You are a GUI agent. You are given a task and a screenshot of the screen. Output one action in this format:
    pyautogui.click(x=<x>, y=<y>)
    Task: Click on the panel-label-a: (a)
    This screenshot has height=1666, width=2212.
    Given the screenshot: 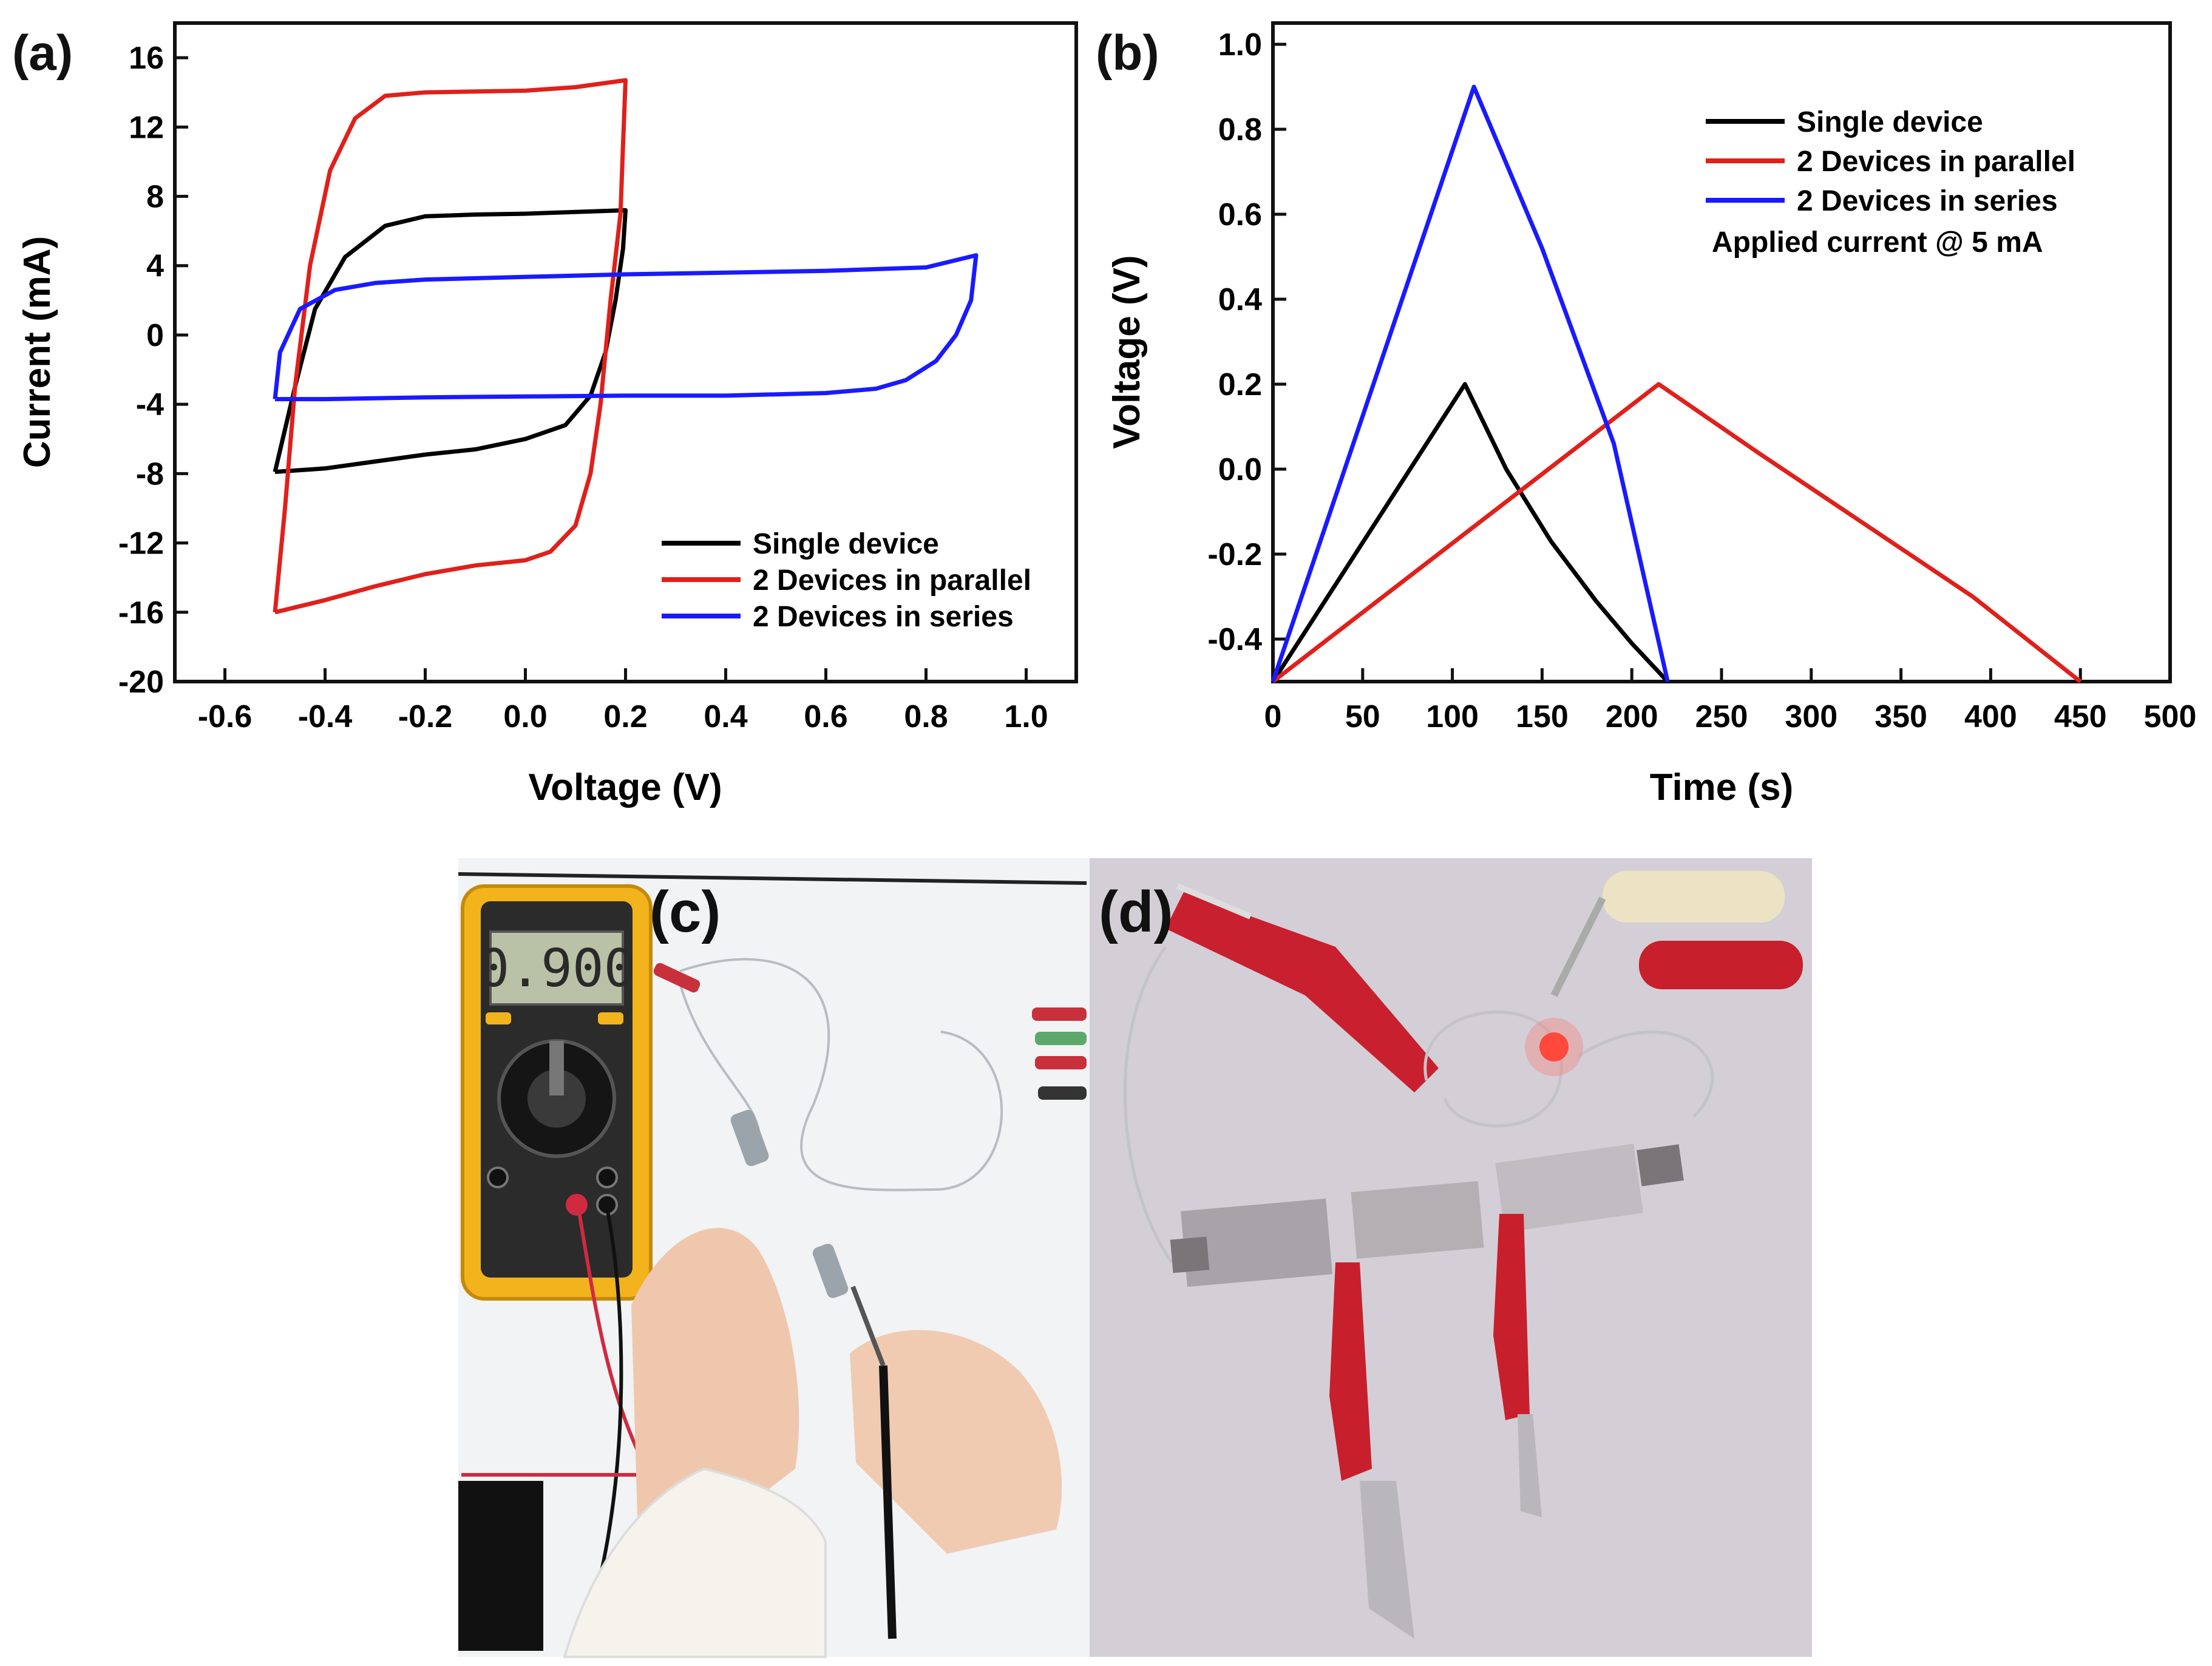 What is the action you would take?
    pyautogui.click(x=42, y=53)
    